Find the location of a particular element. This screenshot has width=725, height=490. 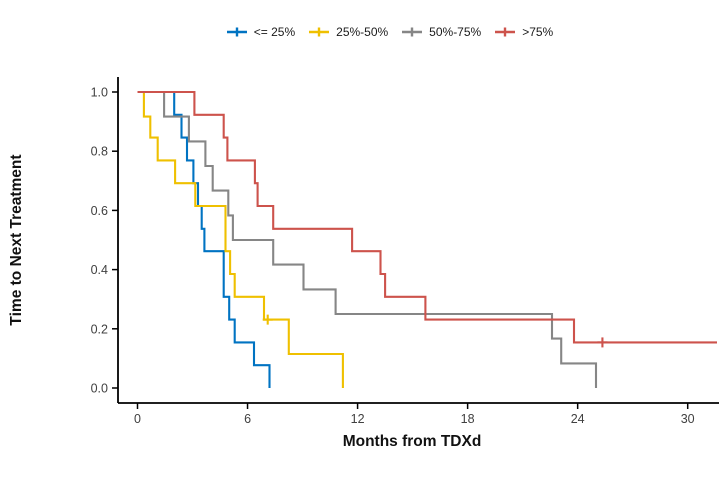

x-tick-label: 12 is located at coordinates (358, 419).